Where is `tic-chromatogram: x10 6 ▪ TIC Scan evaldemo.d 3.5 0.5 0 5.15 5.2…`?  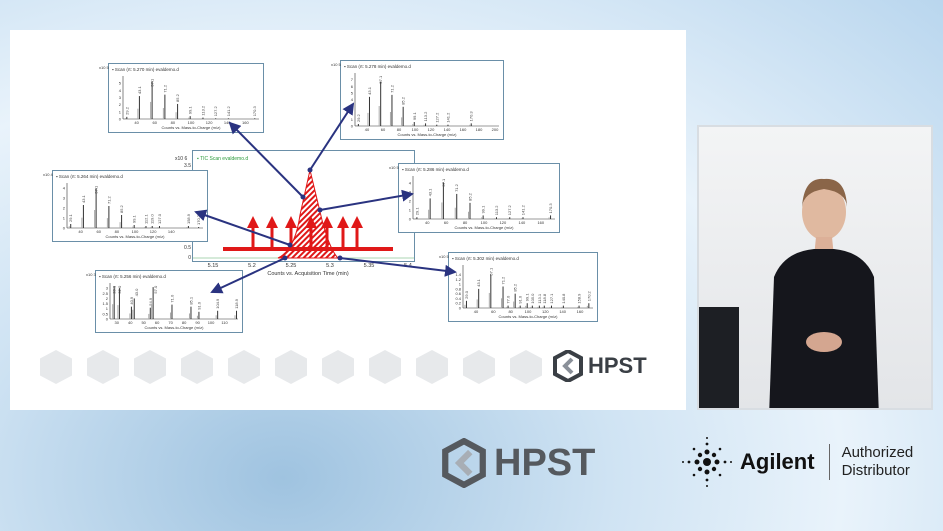
tic-chromatogram: x10 6 ▪ TIC Scan evaldemo.d 3.5 0.5 0 5.15 5.2… is located at coordinates (295, 213).